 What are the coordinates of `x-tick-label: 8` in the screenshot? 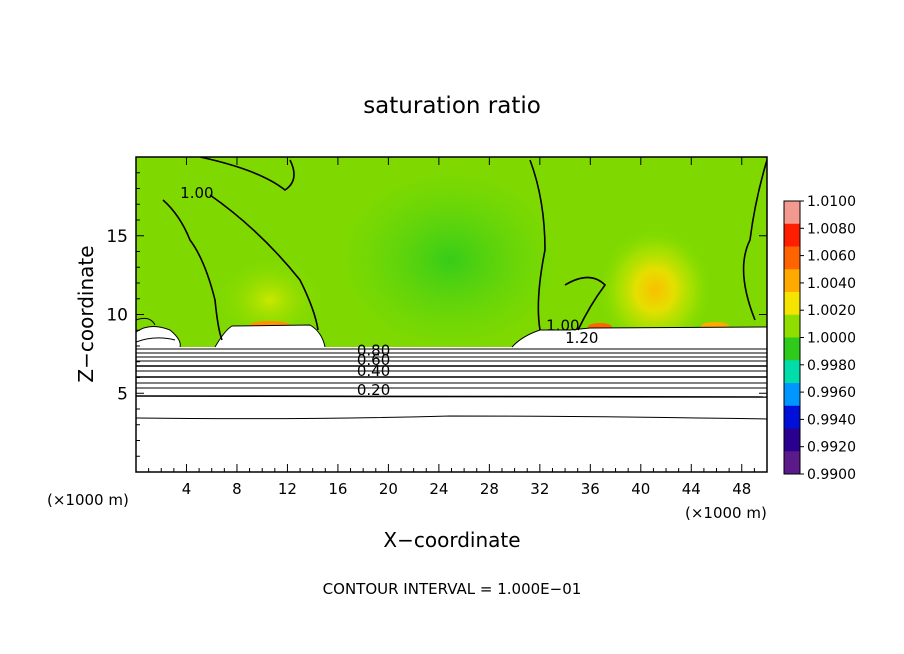 It's located at (237, 489).